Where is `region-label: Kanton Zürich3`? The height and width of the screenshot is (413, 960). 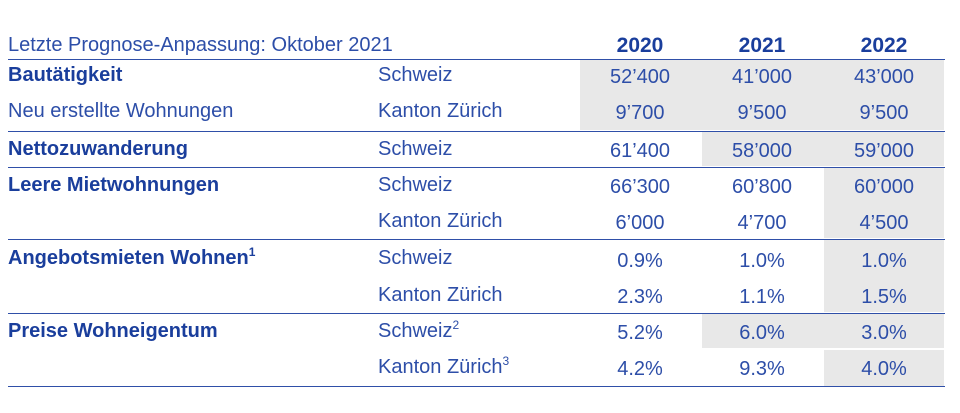 region-label: Kanton Zürich3 is located at coordinates (444, 366).